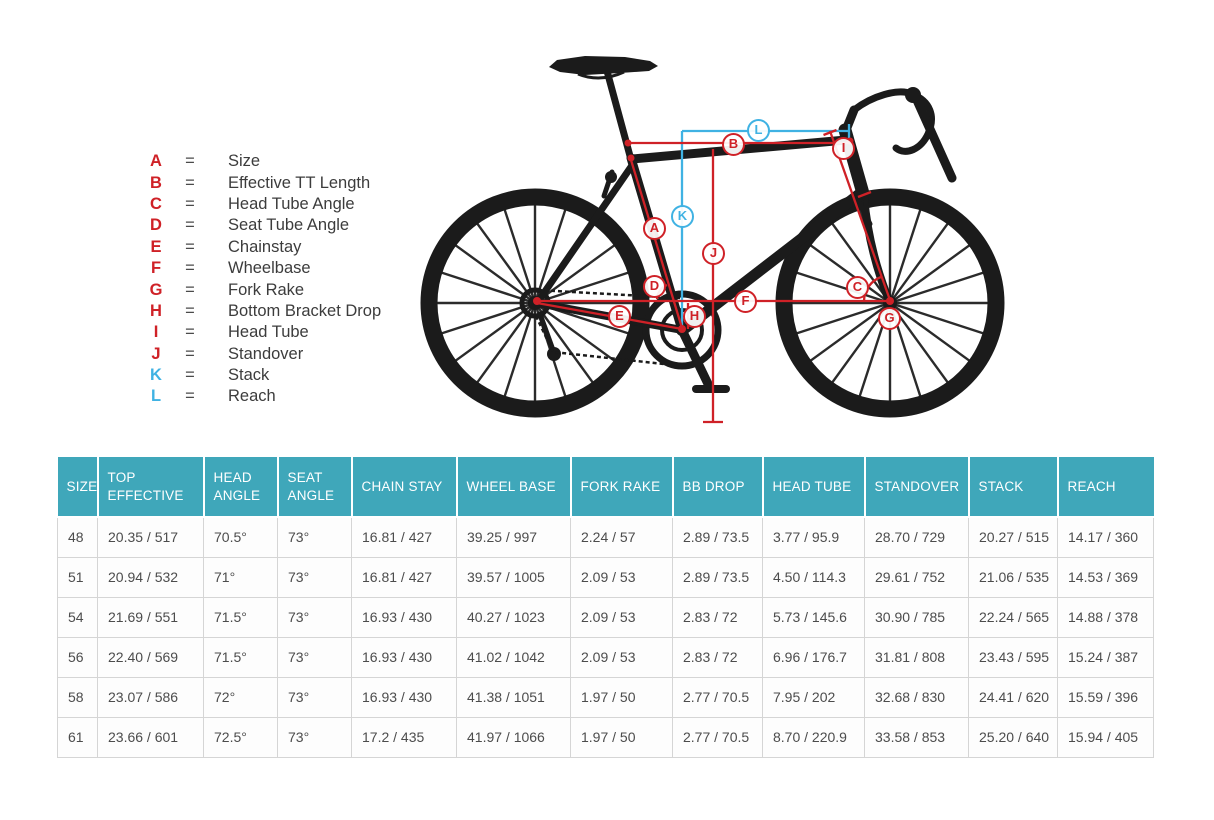 The width and height of the screenshot is (1214, 820). I want to click on legend-letter: H, so click(156, 310).